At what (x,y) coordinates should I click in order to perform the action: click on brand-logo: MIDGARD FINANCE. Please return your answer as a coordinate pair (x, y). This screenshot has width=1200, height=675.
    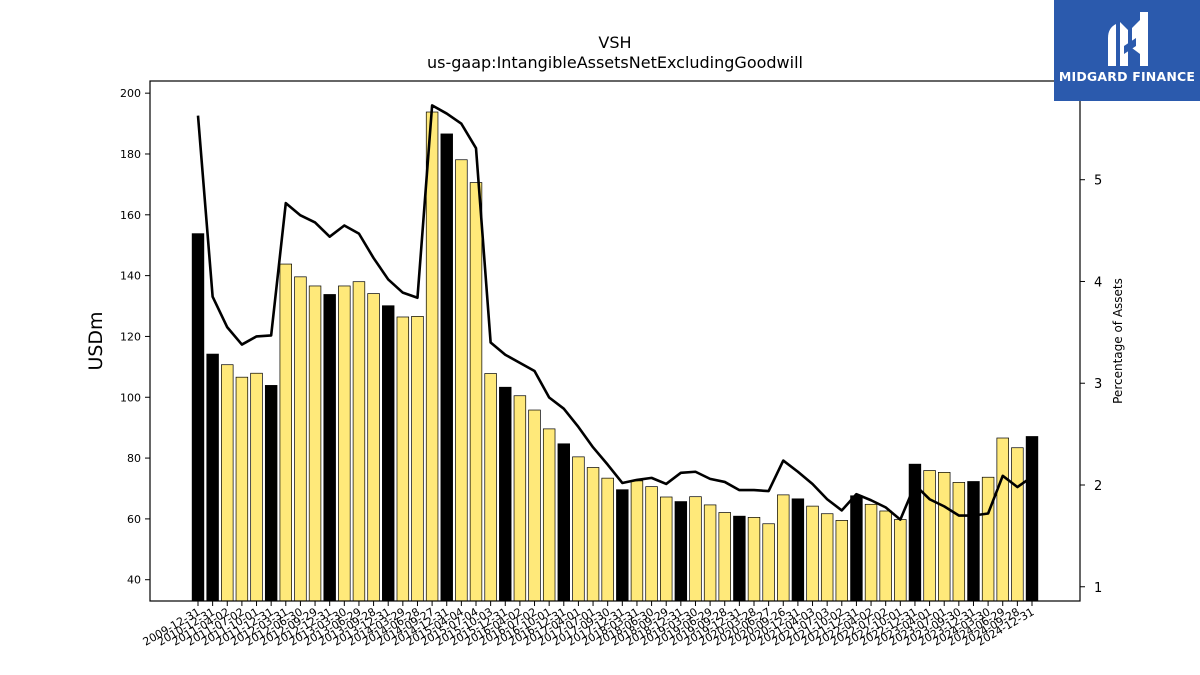
    Looking at the image, I should click on (1127, 50).